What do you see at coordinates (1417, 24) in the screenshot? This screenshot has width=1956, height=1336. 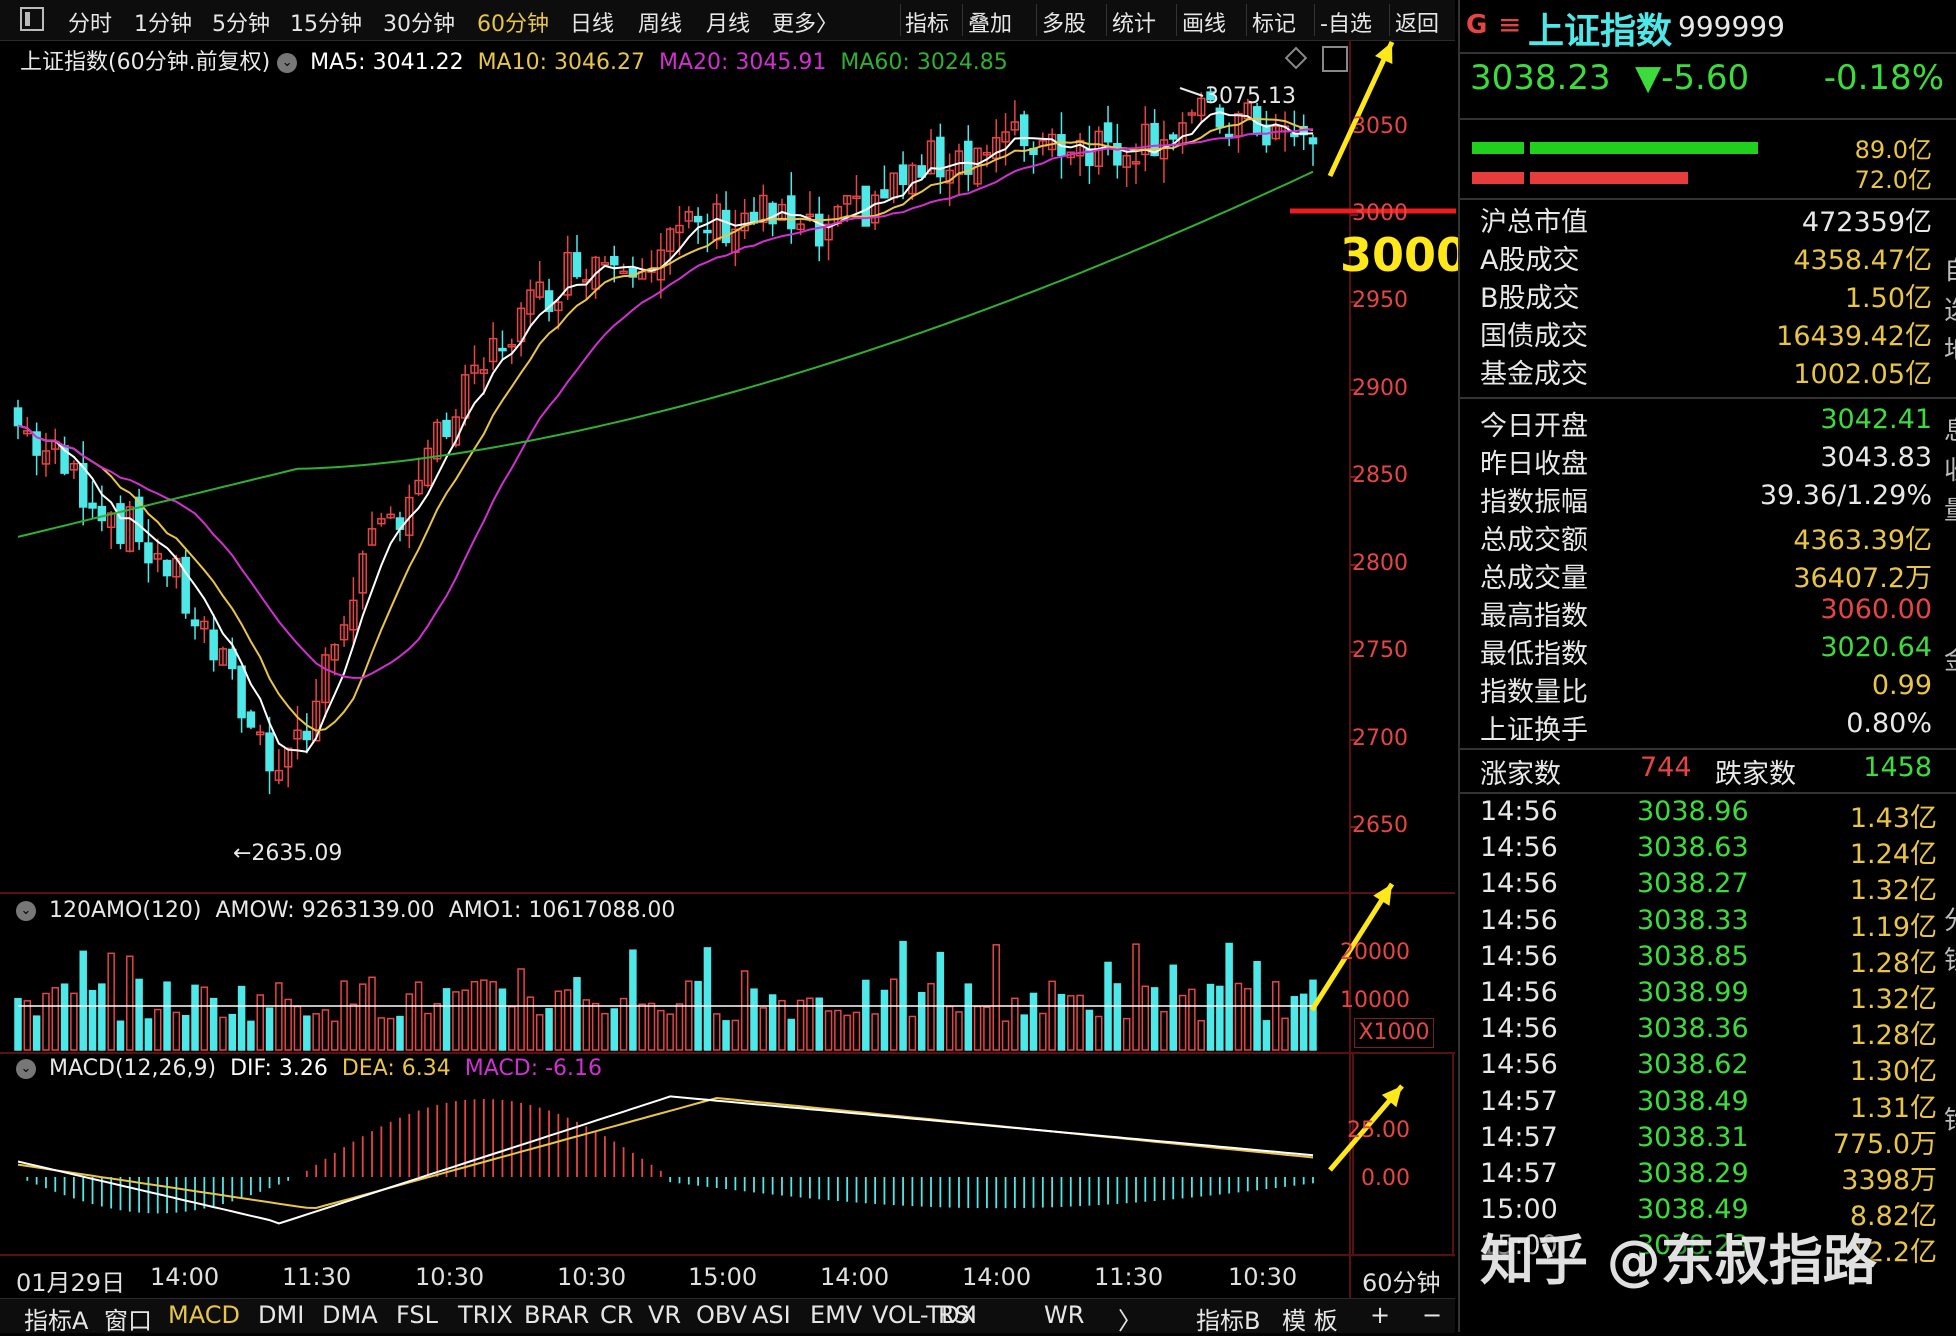 I see `tool-button-7: 返回` at bounding box center [1417, 24].